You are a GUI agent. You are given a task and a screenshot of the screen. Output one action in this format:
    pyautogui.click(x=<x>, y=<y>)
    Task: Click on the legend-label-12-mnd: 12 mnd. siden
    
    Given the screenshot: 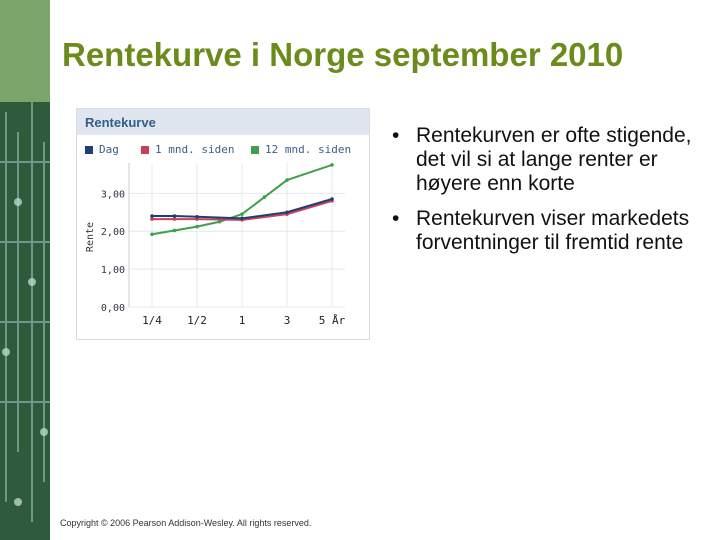 What is the action you would take?
    pyautogui.click(x=308, y=149)
    